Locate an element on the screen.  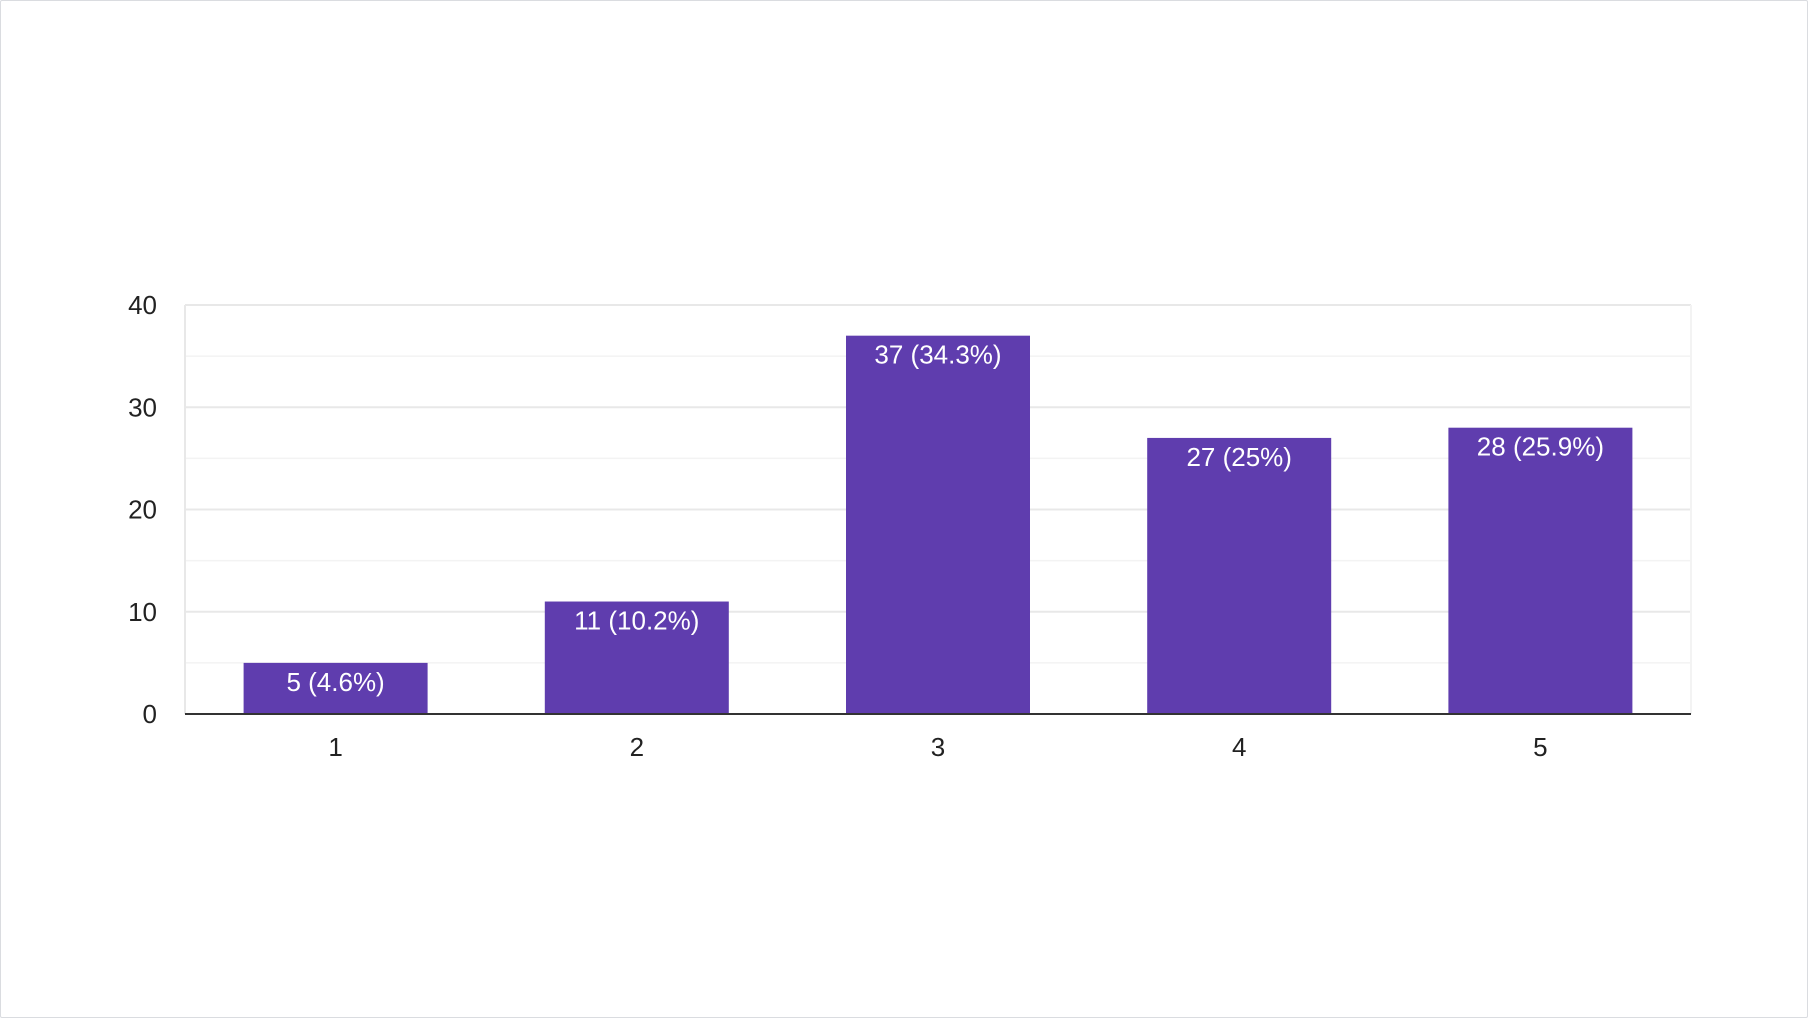
x-tick-label: 1 is located at coordinates (335, 747).